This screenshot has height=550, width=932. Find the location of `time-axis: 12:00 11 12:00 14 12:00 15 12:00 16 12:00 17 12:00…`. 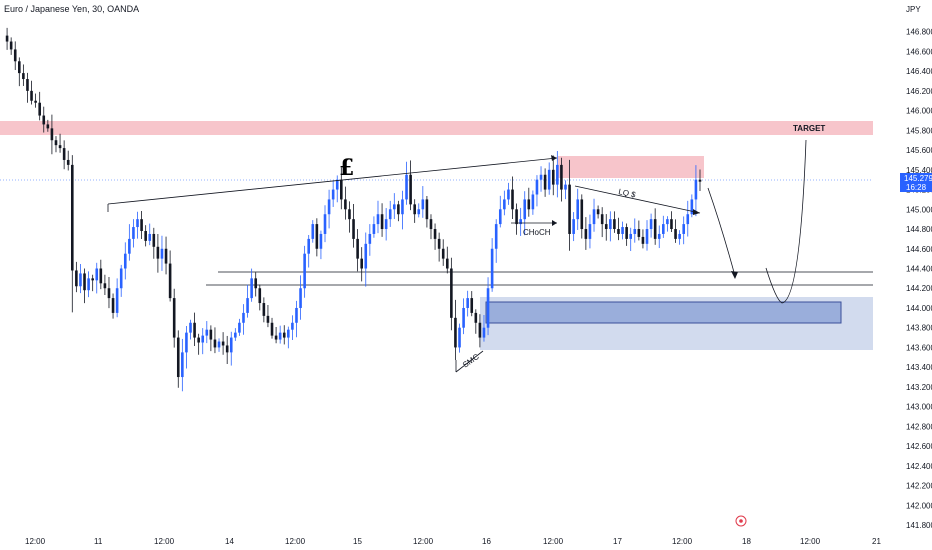

time-axis: 12:00 11 12:00 14 12:00 15 12:00 16 12:00 17 12:00… is located at coordinates (453, 541).